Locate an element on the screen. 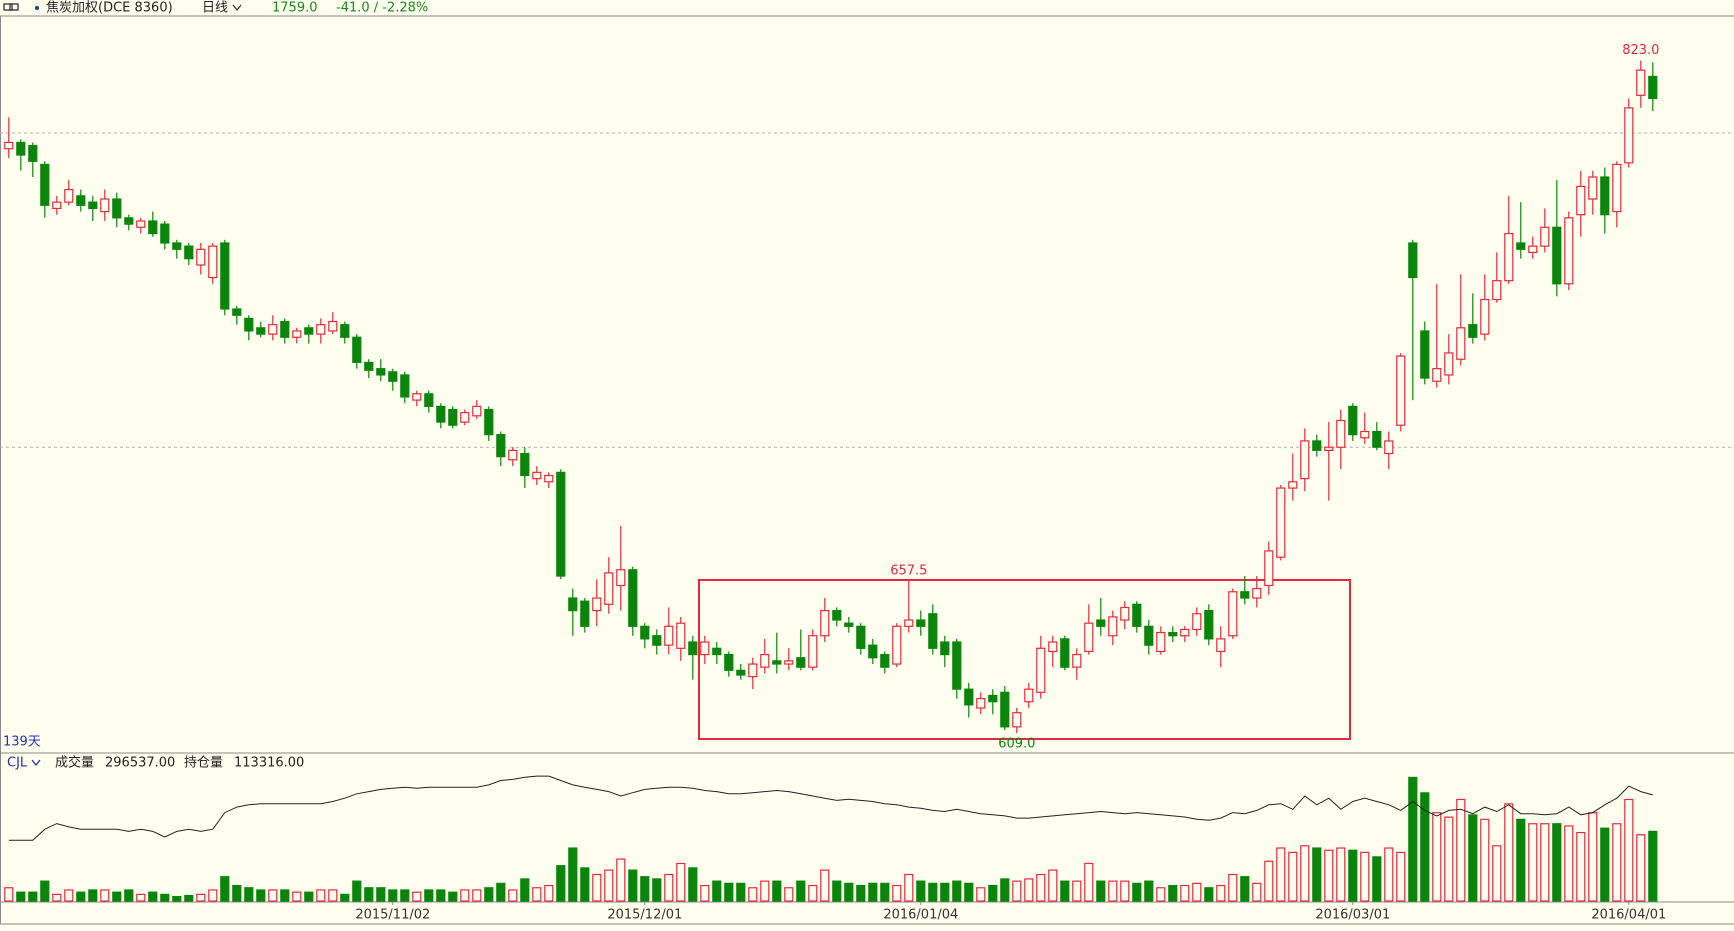 This screenshot has height=931, width=1734. volume-value: 296537.00 is located at coordinates (140, 763).